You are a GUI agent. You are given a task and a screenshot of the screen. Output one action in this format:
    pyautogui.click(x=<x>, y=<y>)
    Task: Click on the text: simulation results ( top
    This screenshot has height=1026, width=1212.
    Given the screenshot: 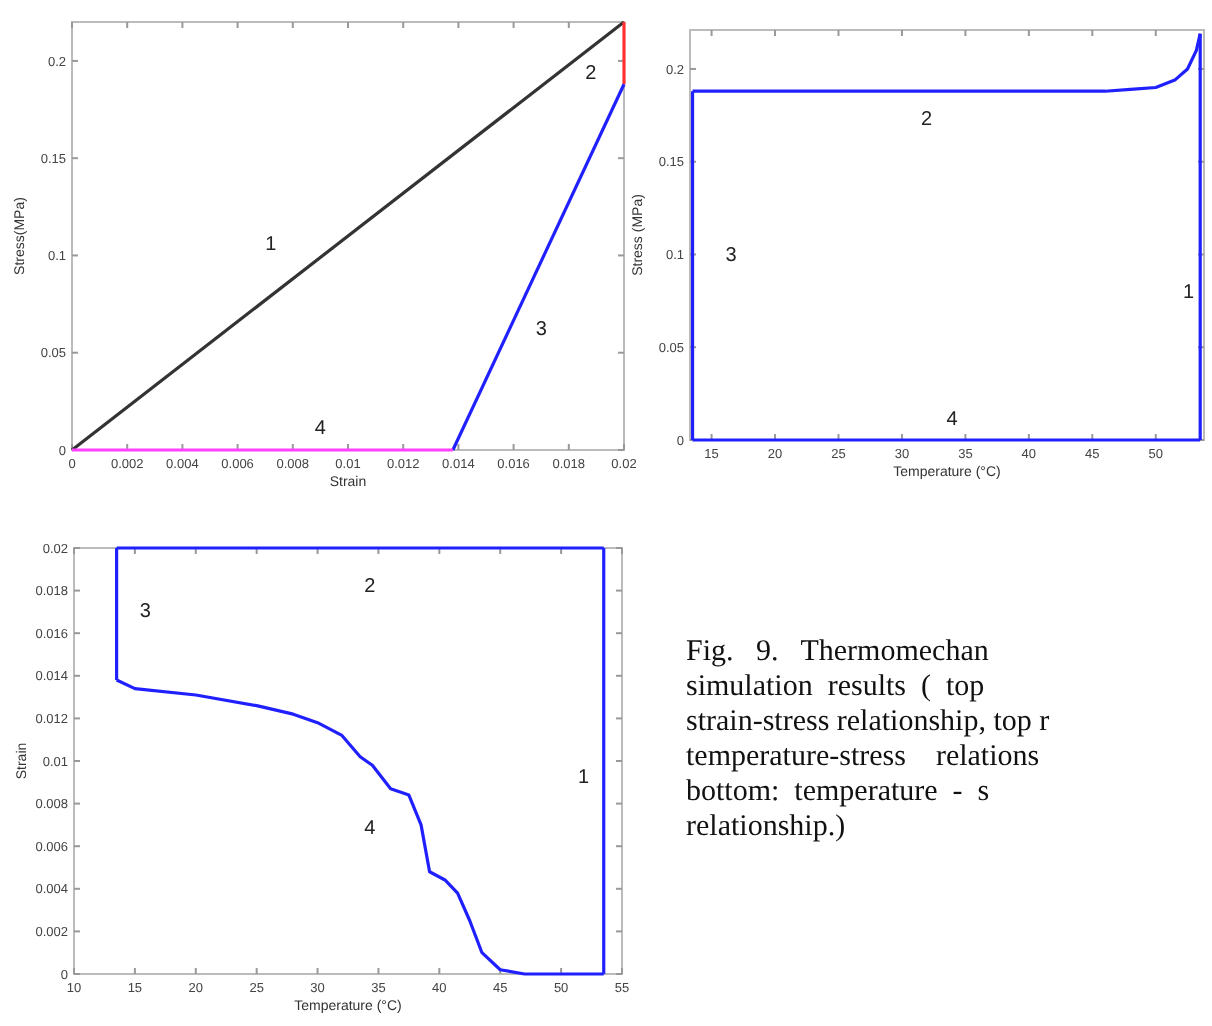 What is the action you would take?
    pyautogui.click(x=835, y=687)
    